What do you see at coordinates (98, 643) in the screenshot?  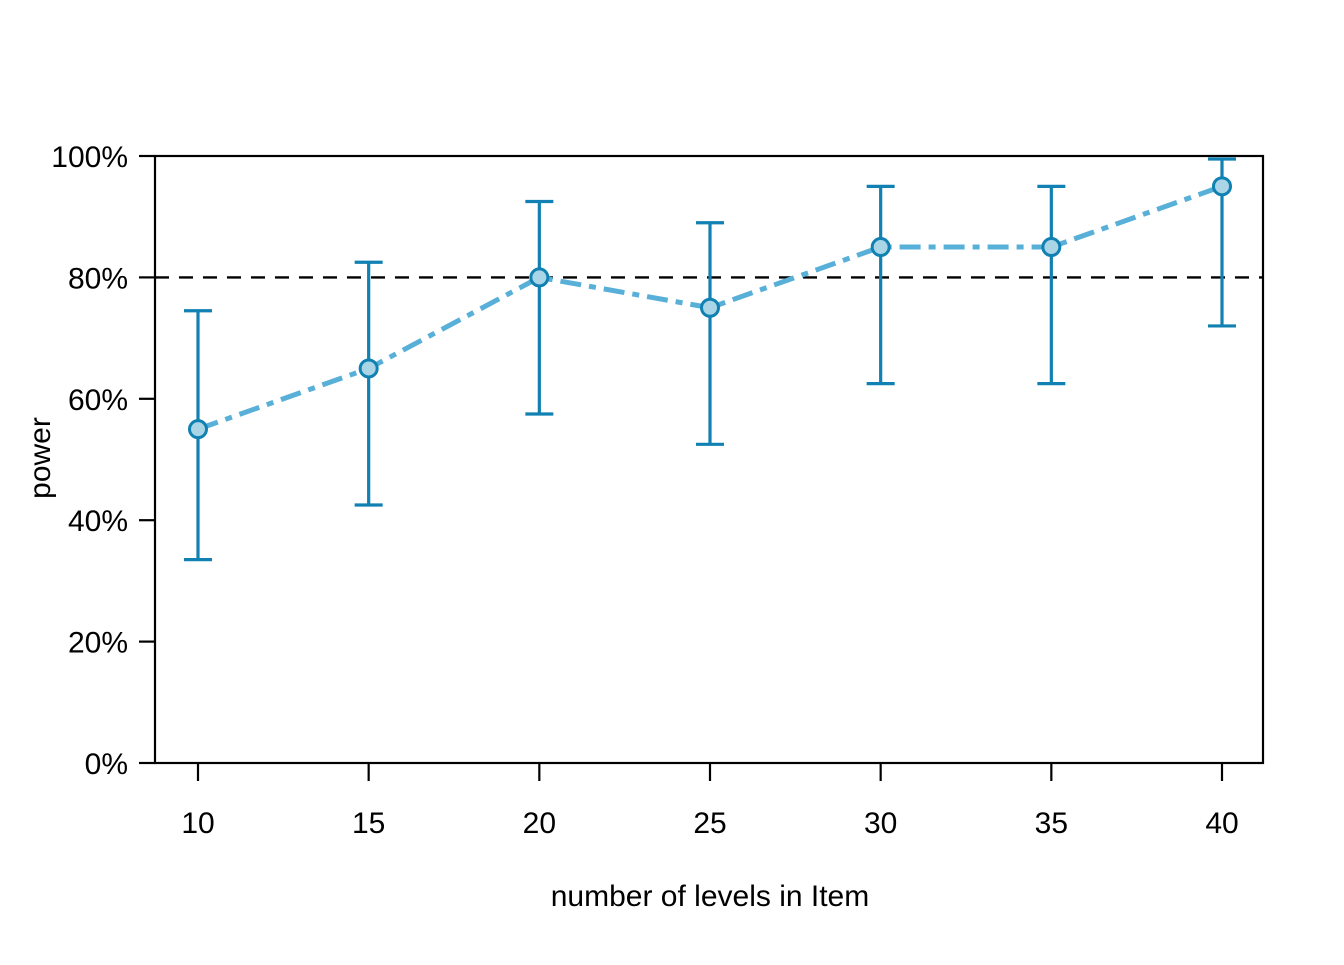 I see `y-axis-tick-label: 20%` at bounding box center [98, 643].